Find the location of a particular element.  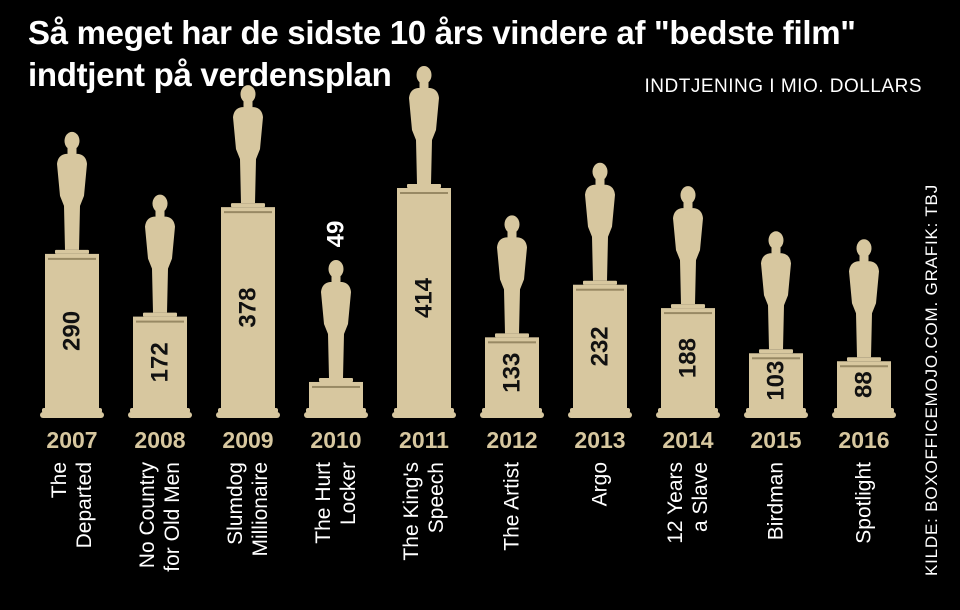

value-label: 103 is located at coordinates (776, 381).